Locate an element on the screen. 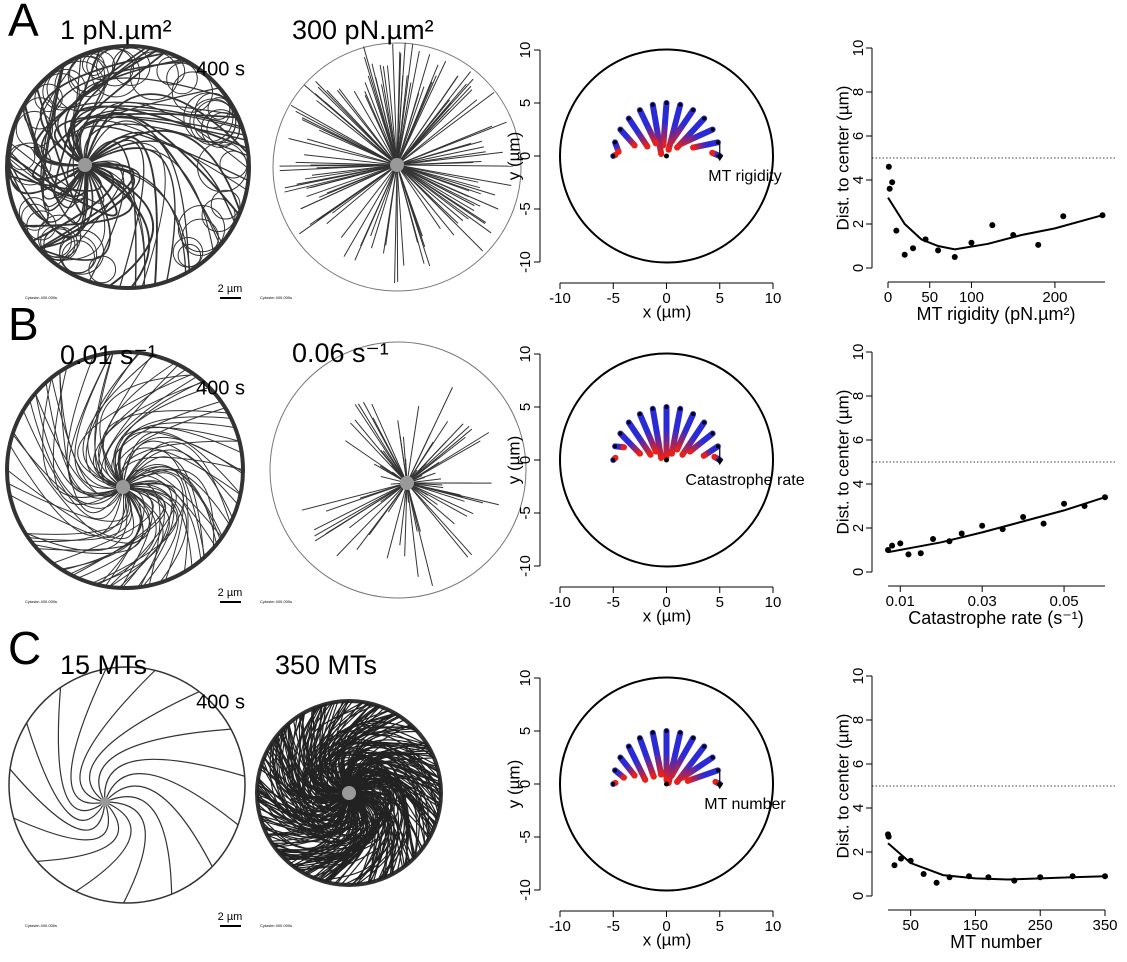  x-tick-label: -10 is located at coordinates (560, 602).